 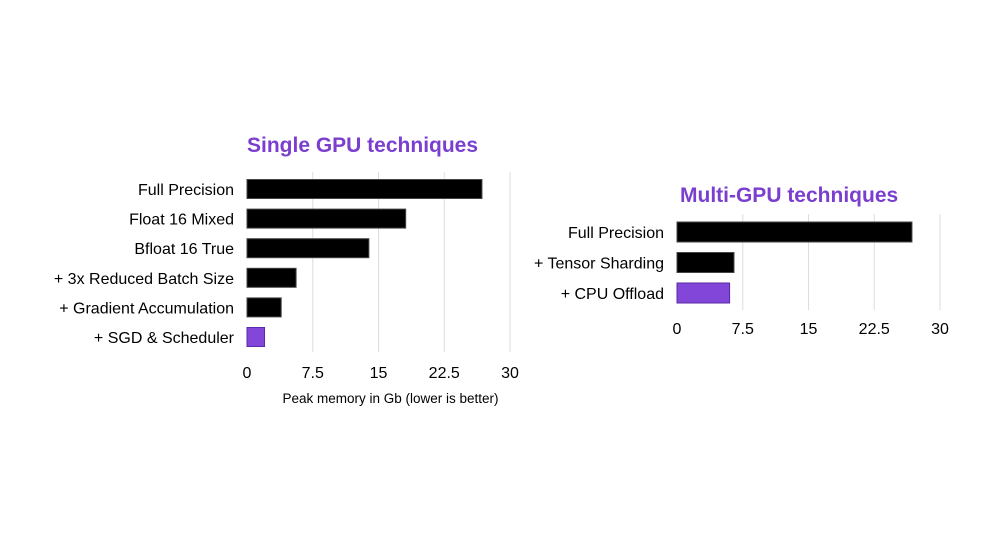 I want to click on category-label: + Tensor Sharding, so click(x=599, y=264).